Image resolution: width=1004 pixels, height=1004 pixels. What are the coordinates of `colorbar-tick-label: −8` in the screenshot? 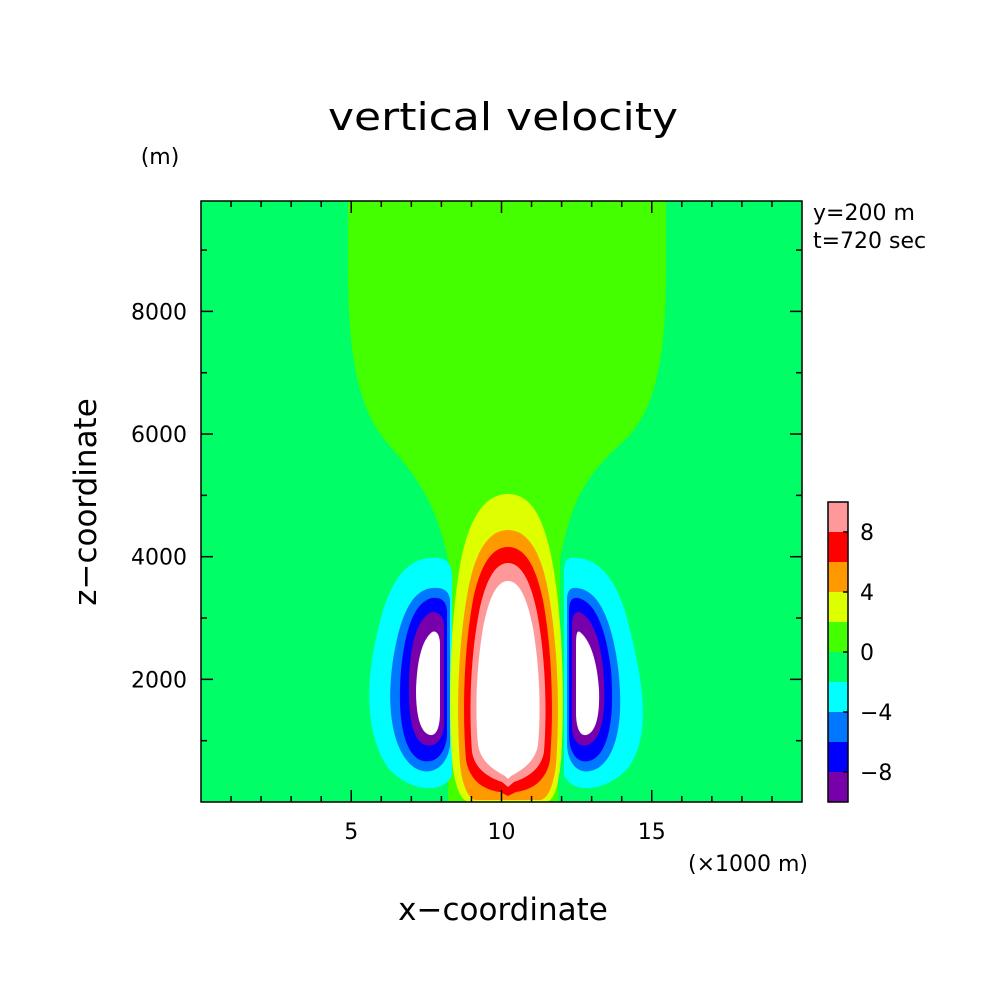 It's located at (876, 773).